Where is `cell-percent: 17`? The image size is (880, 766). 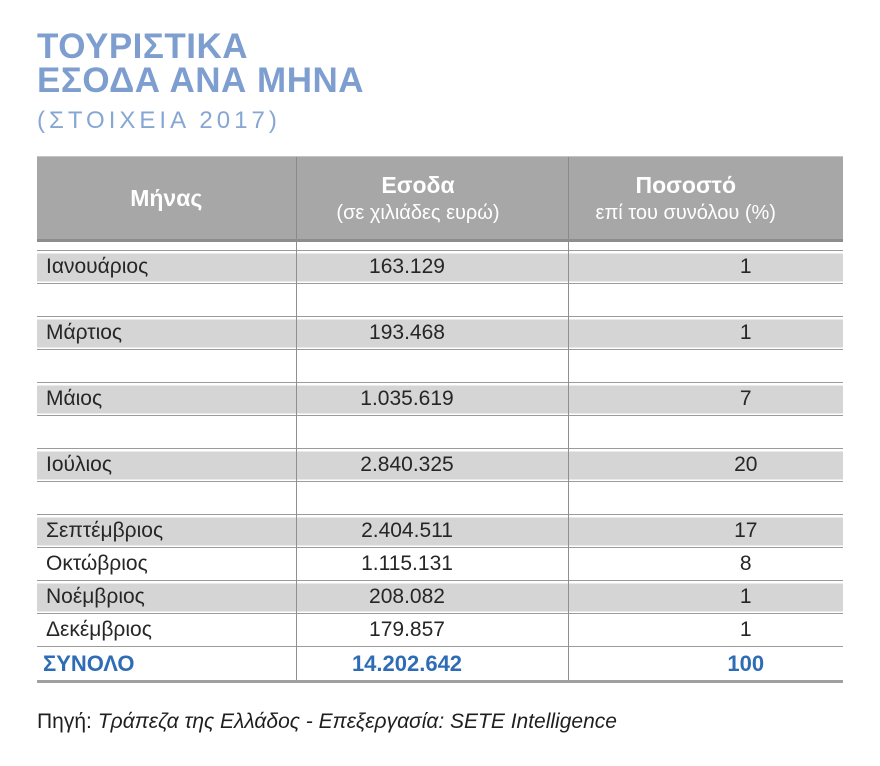
cell-percent: 17 is located at coordinates (705, 531).